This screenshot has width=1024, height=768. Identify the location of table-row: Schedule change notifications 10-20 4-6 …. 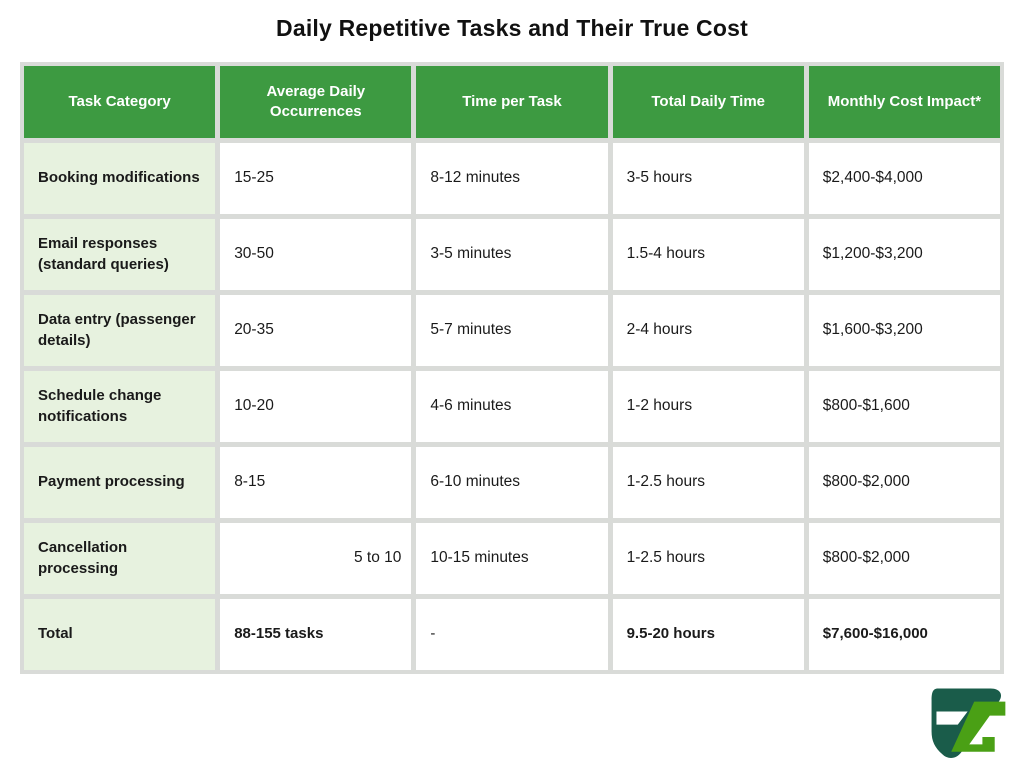
(512, 406).